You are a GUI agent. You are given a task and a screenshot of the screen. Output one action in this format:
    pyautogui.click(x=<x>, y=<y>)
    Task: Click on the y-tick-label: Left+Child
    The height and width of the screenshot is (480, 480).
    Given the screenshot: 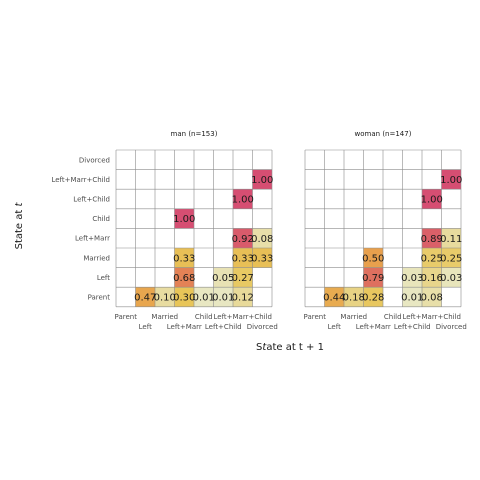 What is the action you would take?
    pyautogui.click(x=91, y=200)
    